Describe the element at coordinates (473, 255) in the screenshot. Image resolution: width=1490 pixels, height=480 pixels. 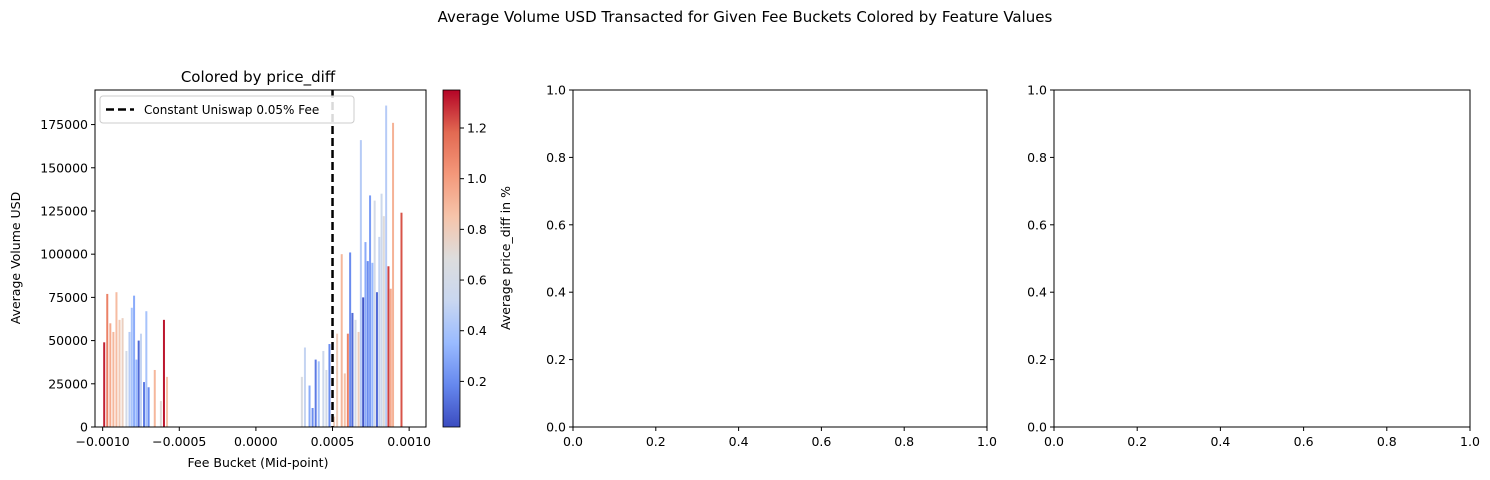
I see `colorbar-ticks: 0.2 0.4 0.6 0.8 1.0 1.2` at that location.